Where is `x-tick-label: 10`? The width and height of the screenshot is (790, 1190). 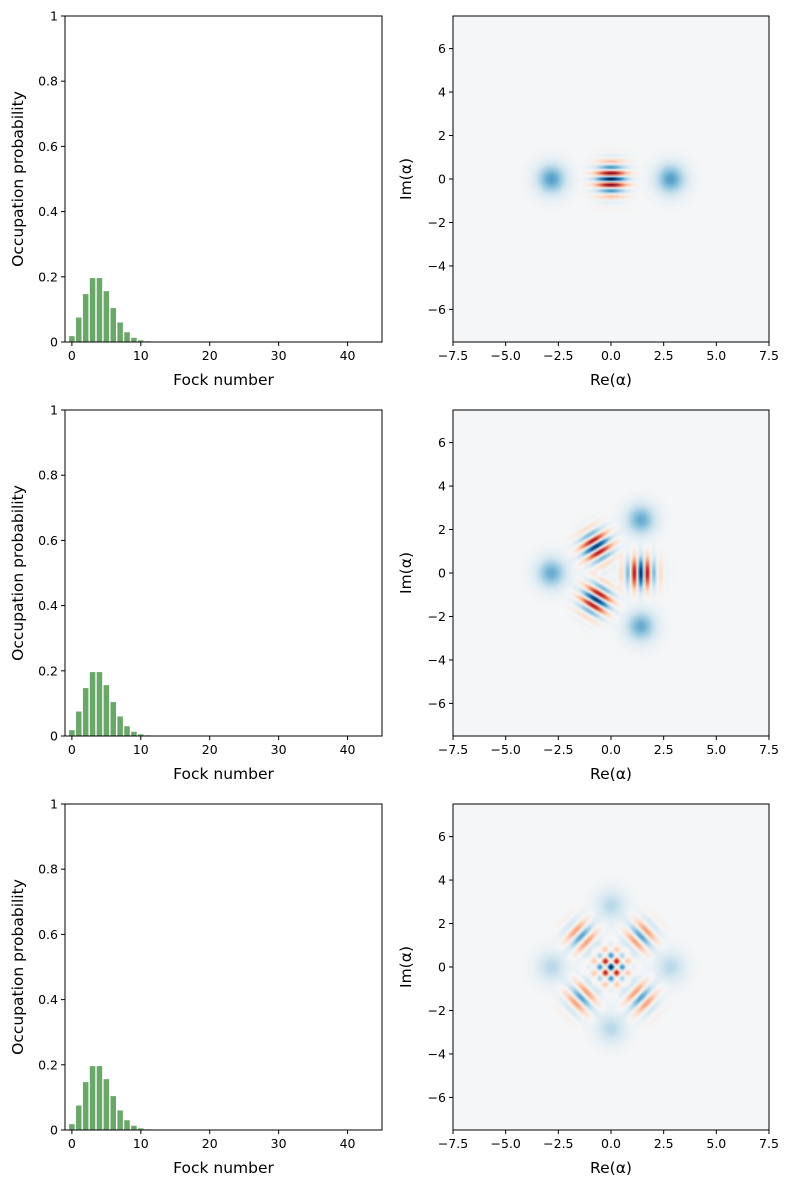 x-tick-label: 10 is located at coordinates (141, 749).